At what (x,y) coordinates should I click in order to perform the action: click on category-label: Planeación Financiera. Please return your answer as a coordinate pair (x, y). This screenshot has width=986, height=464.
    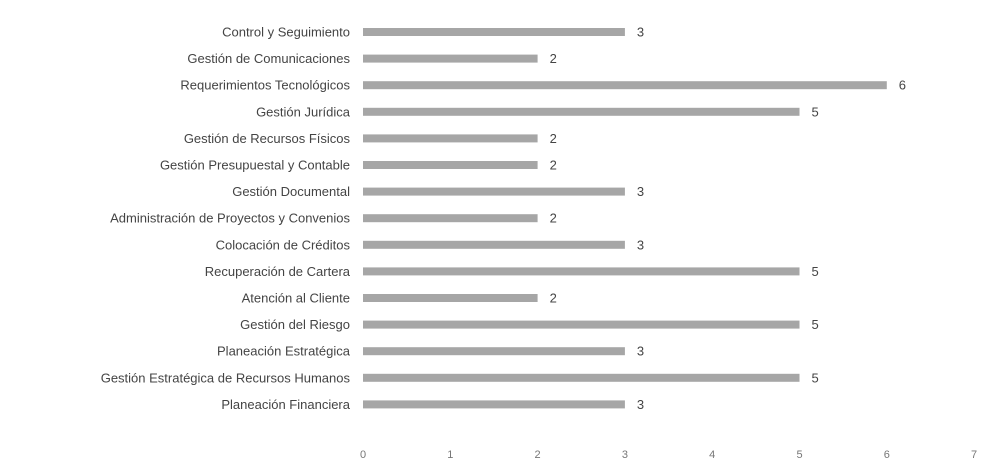
    Looking at the image, I should click on (285, 404).